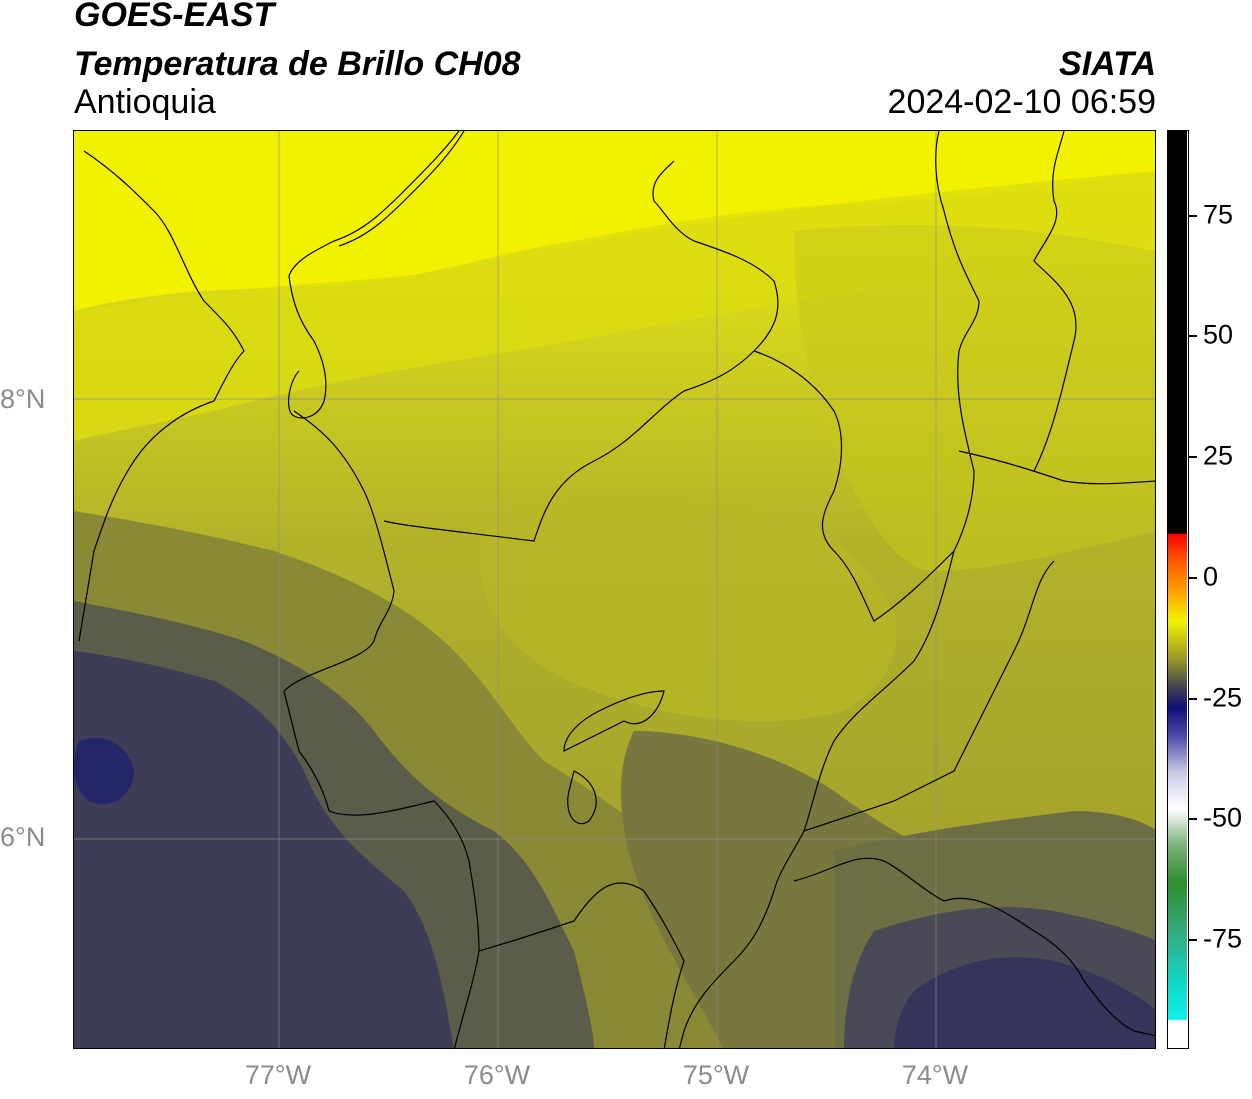  Describe the element at coordinates (1107, 64) in the screenshot. I see `title-organization: SIATA` at that location.